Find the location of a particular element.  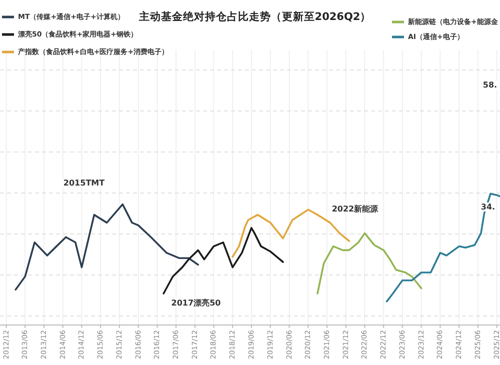

text: 2015TMT is located at coordinates (84, 183).